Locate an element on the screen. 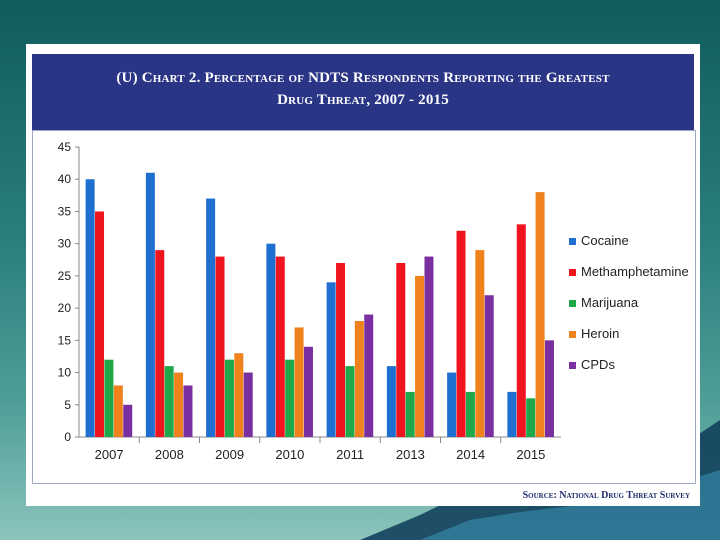 The width and height of the screenshot is (720, 540). source-note: Source: National Drug Threat Survey is located at coordinates (606, 495).